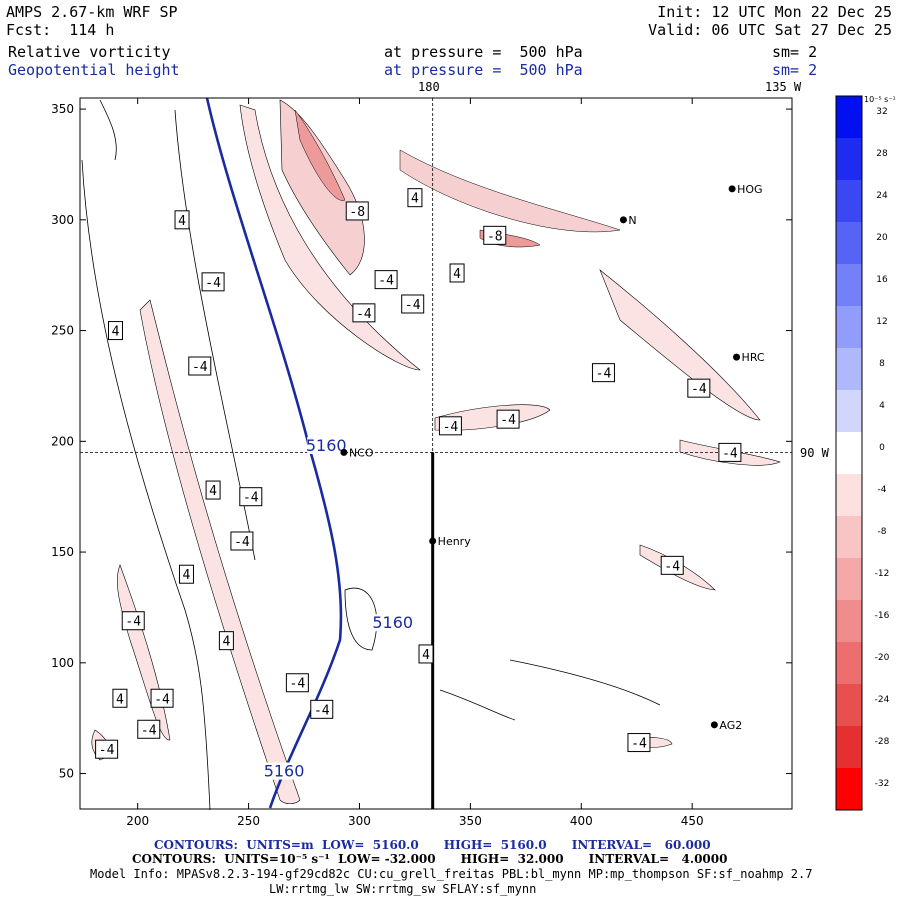  Describe the element at coordinates (882, 616) in the screenshot. I see `colorbar-label: -16` at that location.